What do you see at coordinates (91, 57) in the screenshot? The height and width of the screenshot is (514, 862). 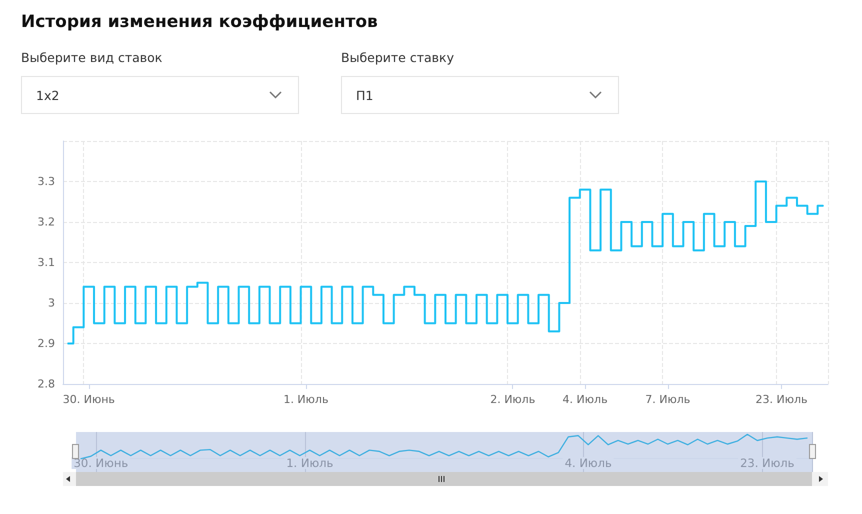 I see `text: Выберите вид ставок` at bounding box center [91, 57].